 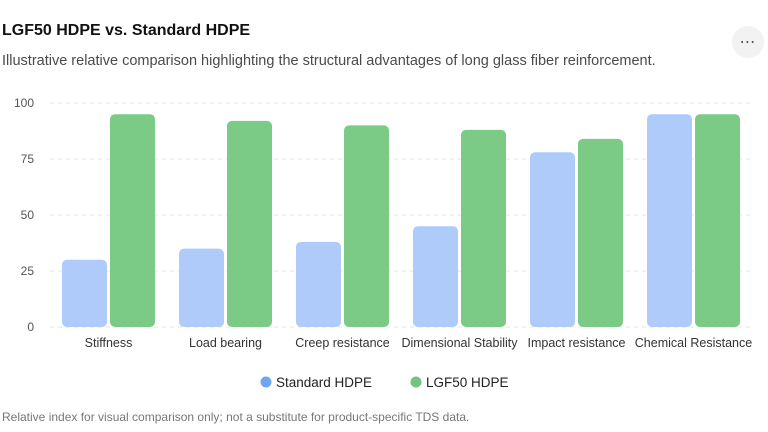 I want to click on more-horizontal-icon: ⋯, so click(x=748, y=42).